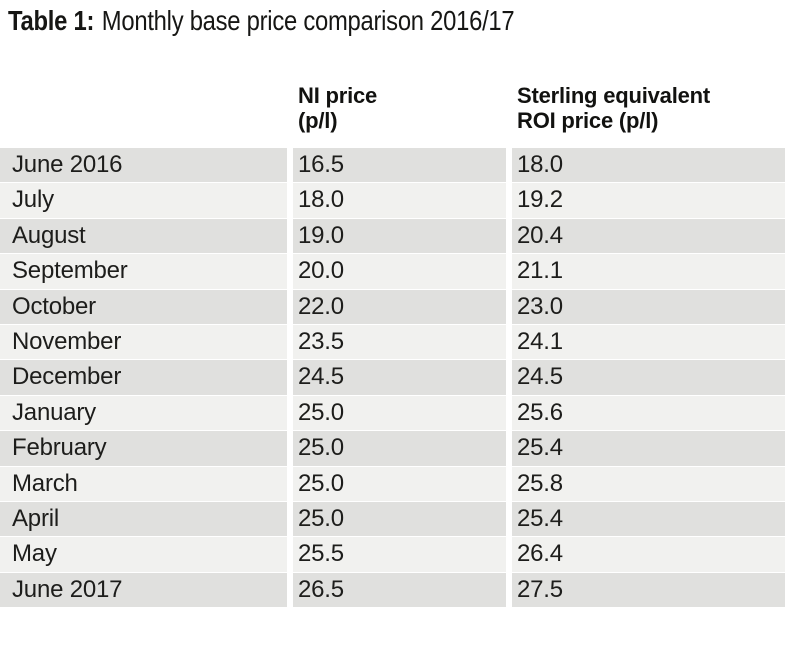  Describe the element at coordinates (648, 590) in the screenshot. I see `roi-price-cell: 27.5` at that location.